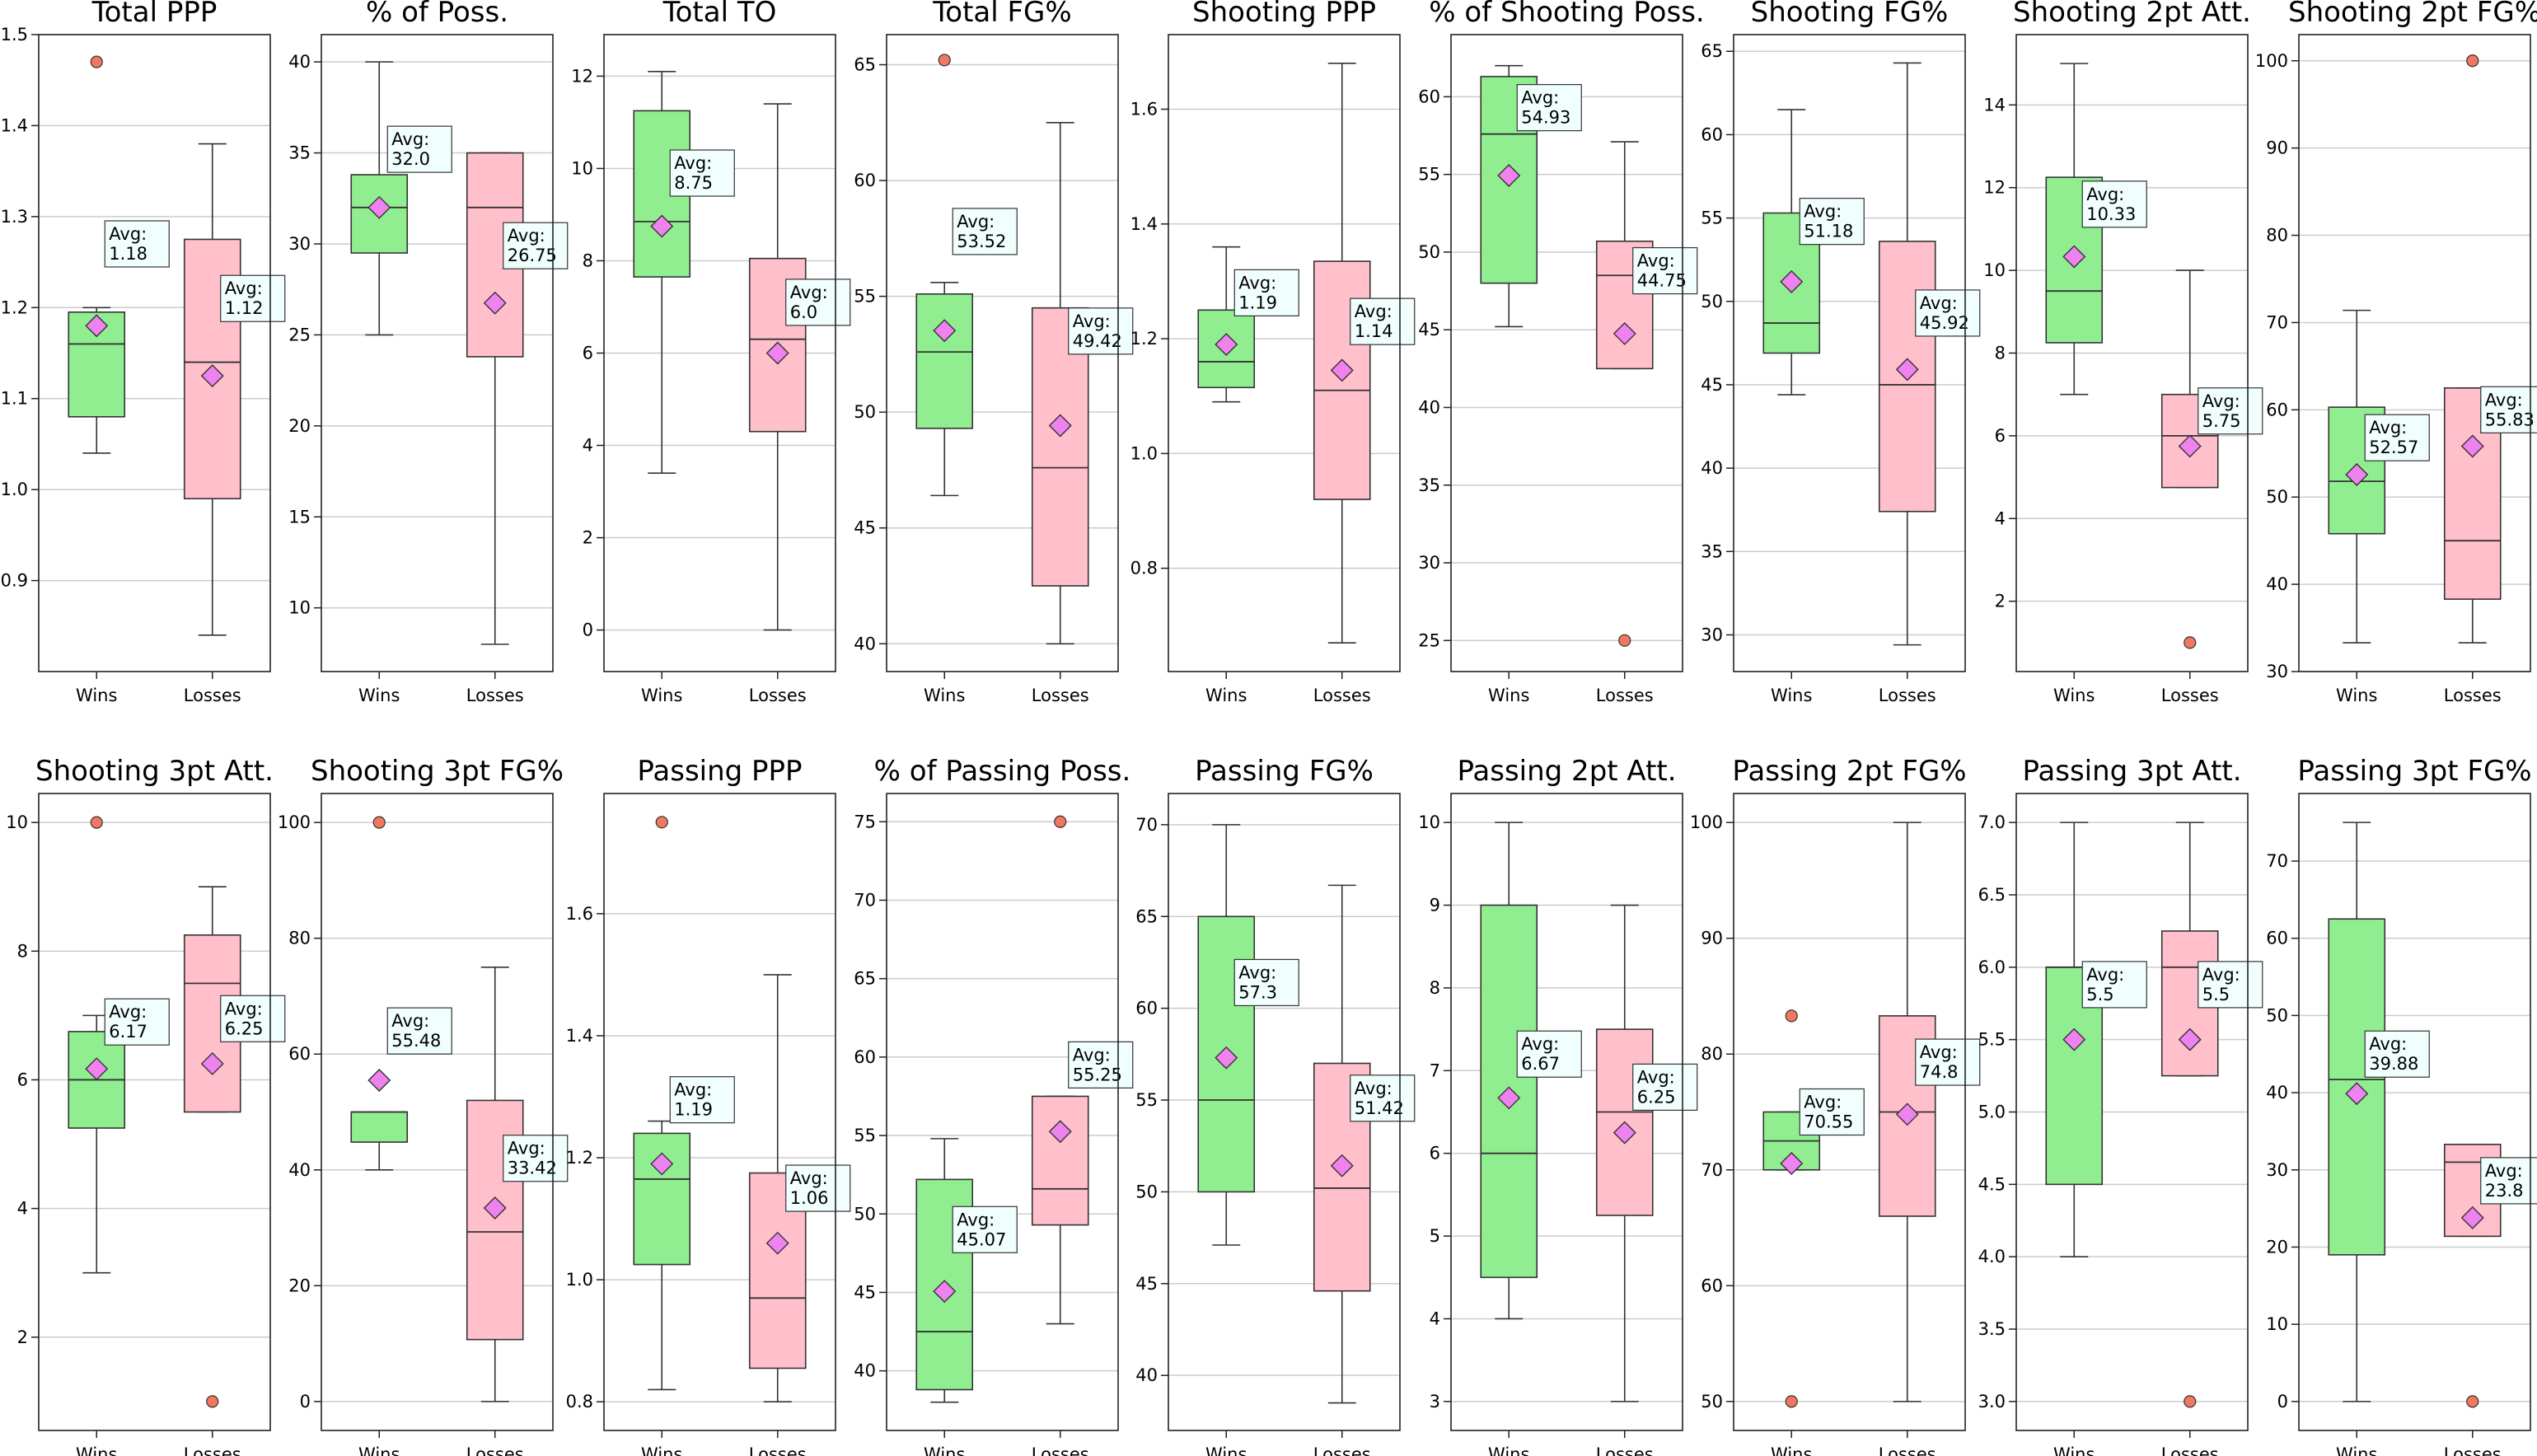 Image resolution: width=2537 pixels, height=1456 pixels. What do you see at coordinates (401, 198) in the screenshot?
I see `box-wins: Avg: 32.0` at bounding box center [401, 198].